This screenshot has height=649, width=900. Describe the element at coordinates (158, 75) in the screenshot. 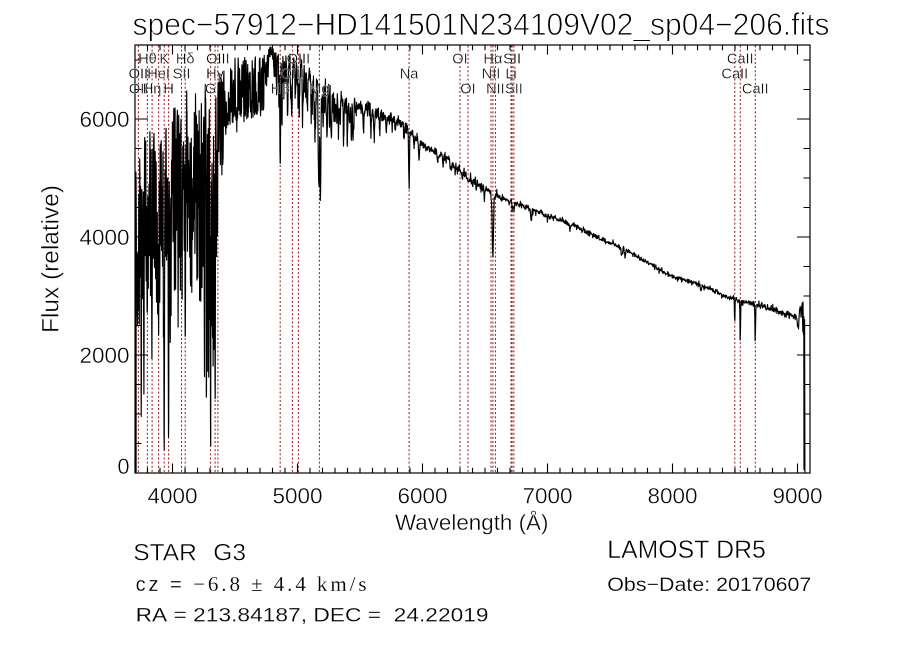

I see `svg-text: HeI` at that location.